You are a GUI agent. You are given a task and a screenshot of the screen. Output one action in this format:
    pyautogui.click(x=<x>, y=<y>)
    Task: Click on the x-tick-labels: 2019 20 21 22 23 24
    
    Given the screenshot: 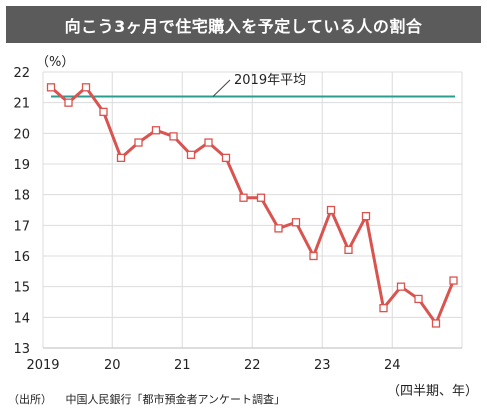 What is the action you would take?
    pyautogui.click(x=213, y=365)
    